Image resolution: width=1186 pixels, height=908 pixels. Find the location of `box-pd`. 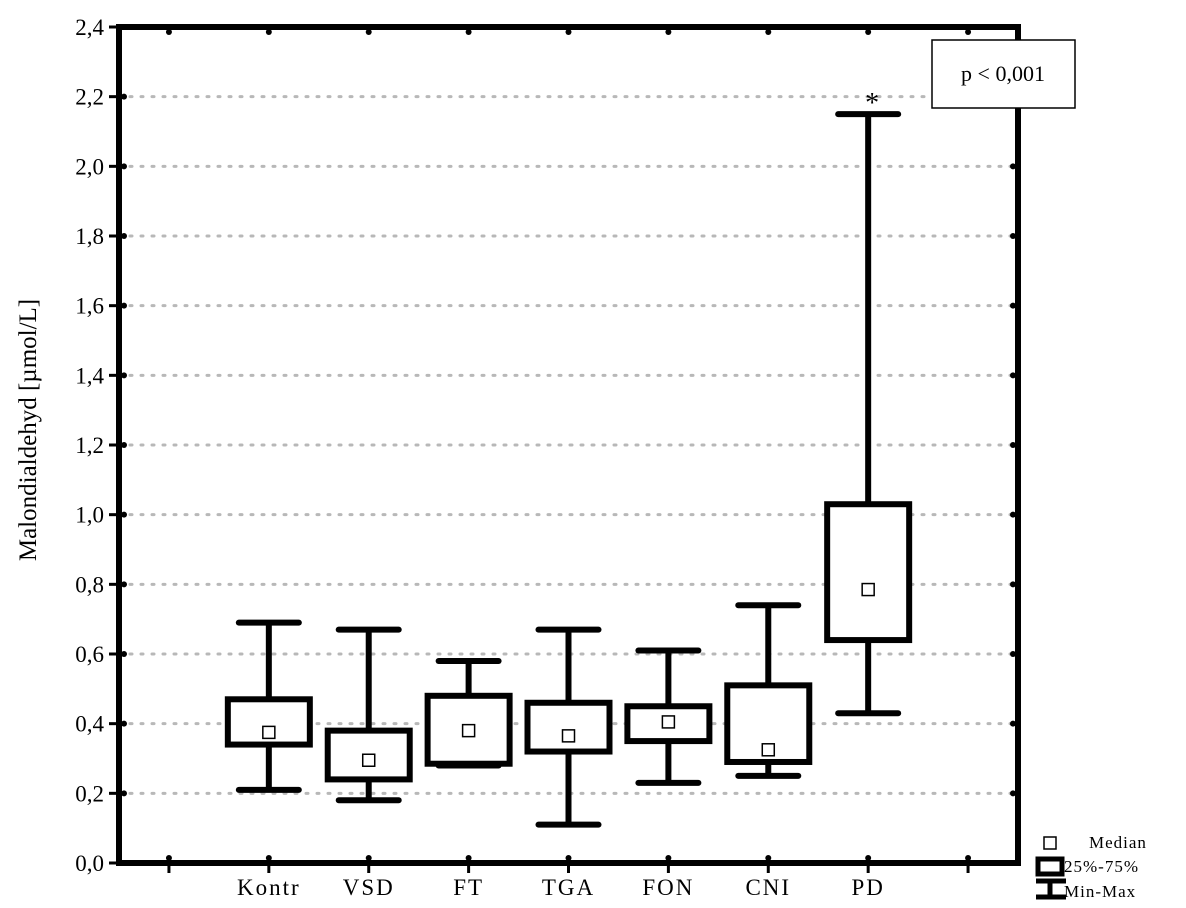

box-pd is located at coordinates (868, 414).